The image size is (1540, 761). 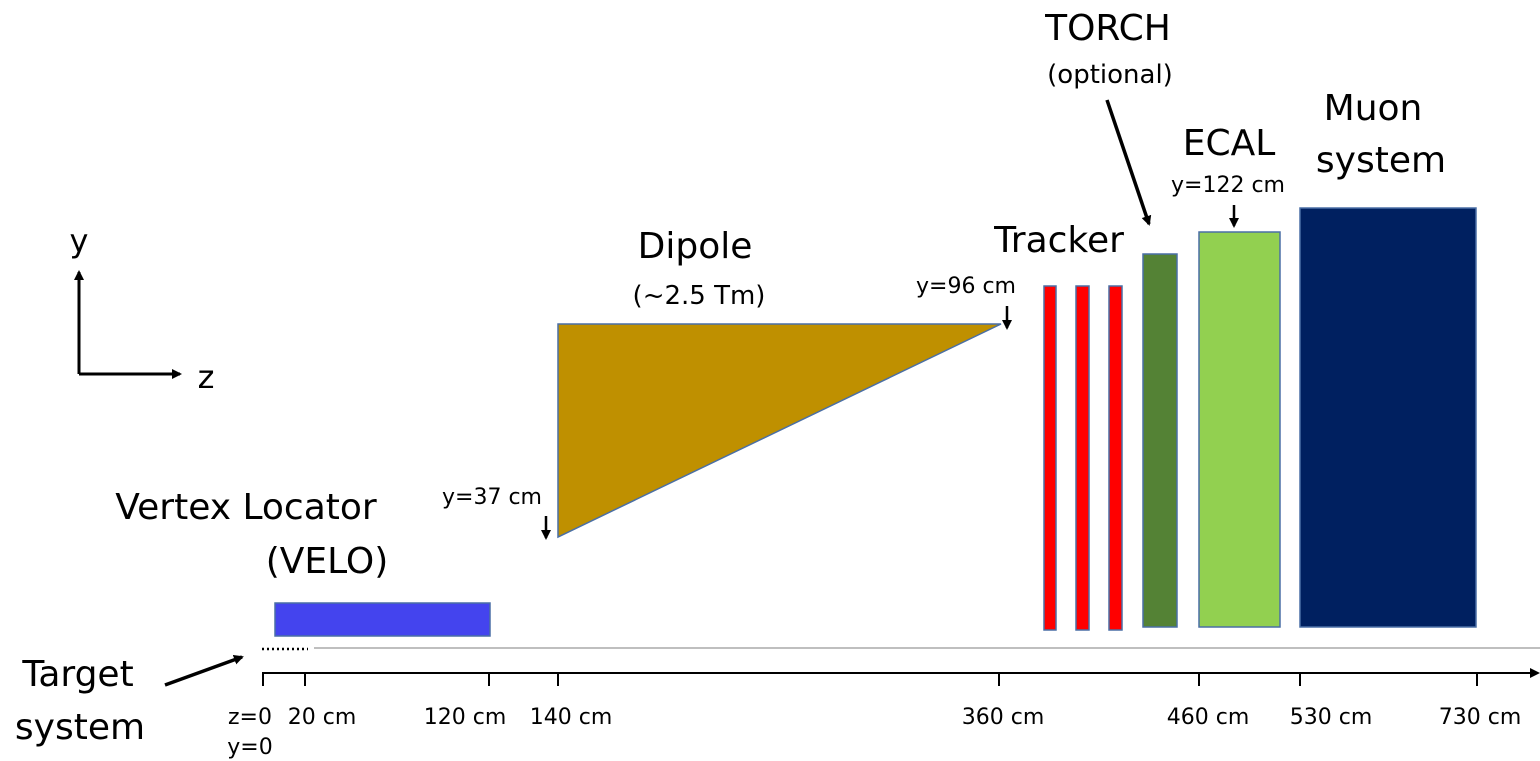 I want to click on tracker-stations, so click(x=1083, y=458).